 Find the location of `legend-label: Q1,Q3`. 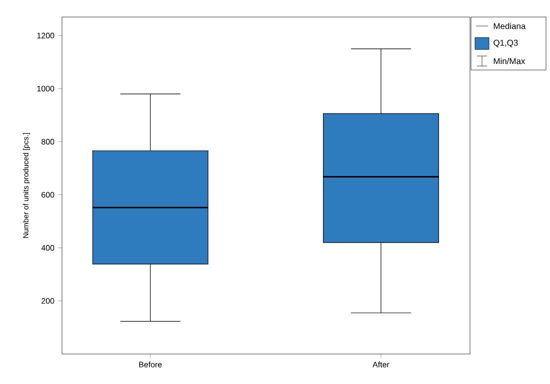

legend-label: Q1,Q3 is located at coordinates (506, 44).